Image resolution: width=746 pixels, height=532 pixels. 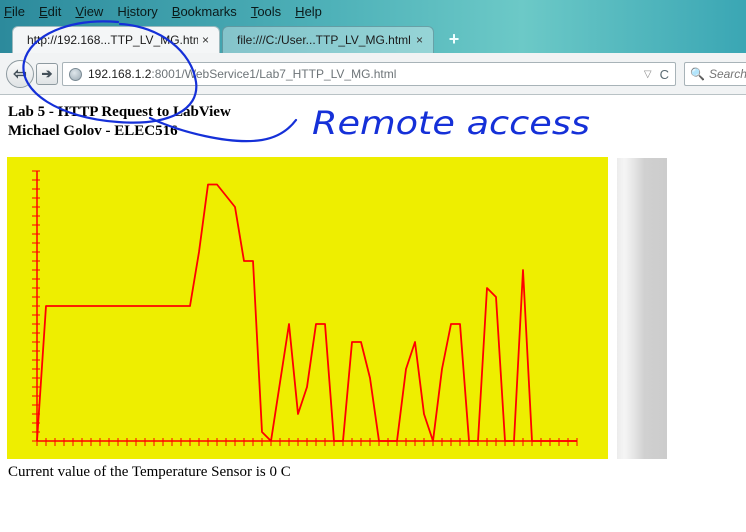 What do you see at coordinates (119, 74) in the screenshot?
I see `url-host: 192.168.1.2` at bounding box center [119, 74].